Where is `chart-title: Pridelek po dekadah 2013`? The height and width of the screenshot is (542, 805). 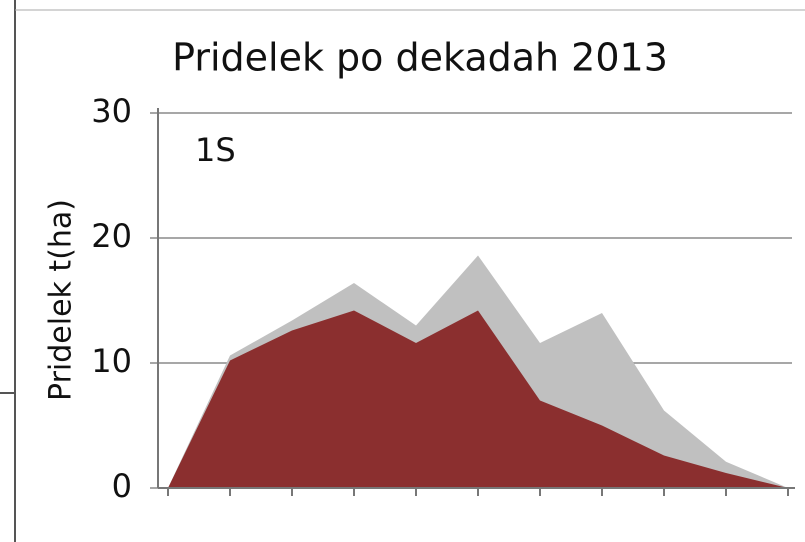 chart-title: Pridelek po dekadah 2013 is located at coordinates (420, 58).